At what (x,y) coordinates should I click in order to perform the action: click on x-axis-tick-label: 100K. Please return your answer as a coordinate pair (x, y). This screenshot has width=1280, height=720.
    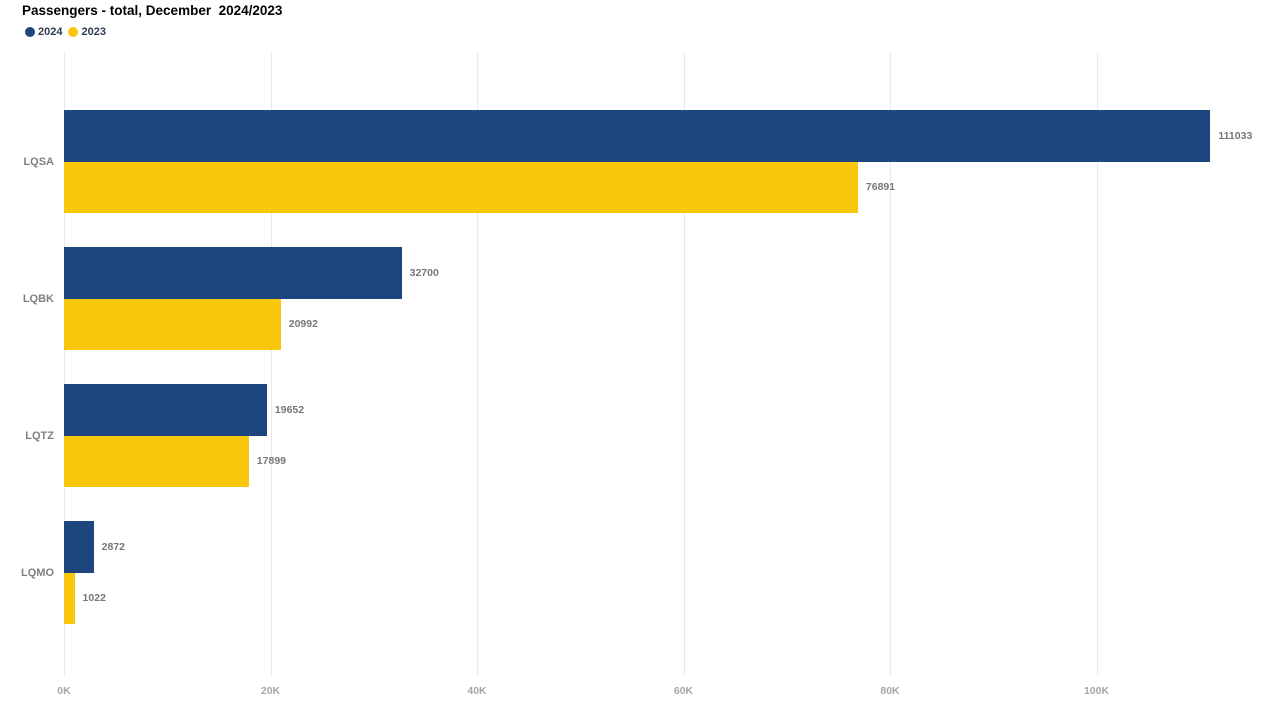
    Looking at the image, I should click on (1096, 691).